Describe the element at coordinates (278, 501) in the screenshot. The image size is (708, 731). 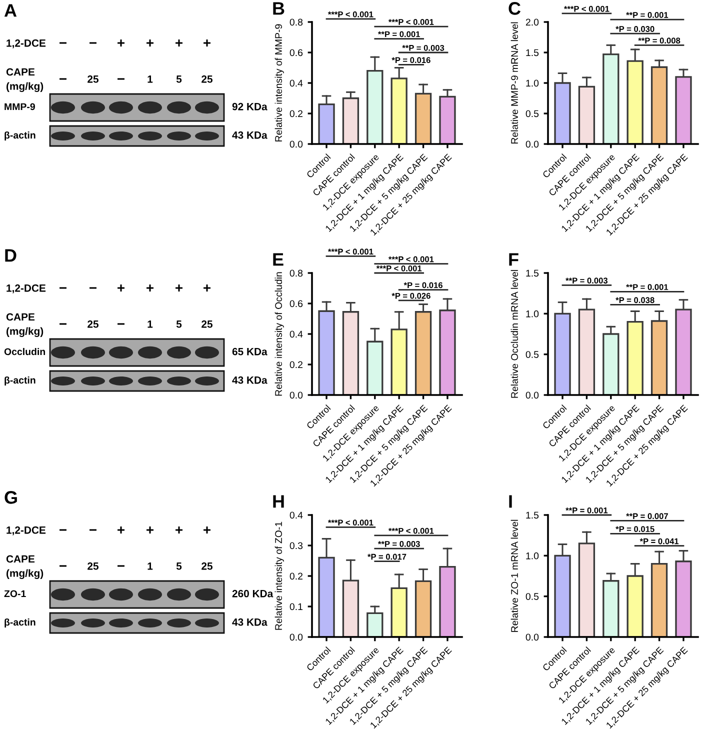
I see `chart-title: H` at that location.